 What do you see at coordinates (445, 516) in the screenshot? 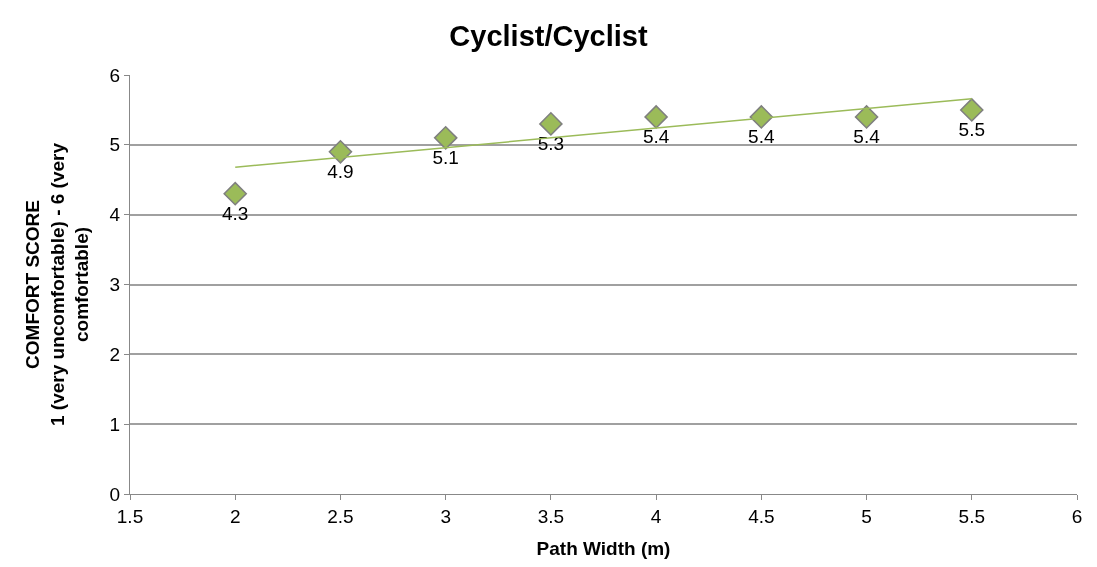
I see `x-tick-label: 3` at bounding box center [445, 516].